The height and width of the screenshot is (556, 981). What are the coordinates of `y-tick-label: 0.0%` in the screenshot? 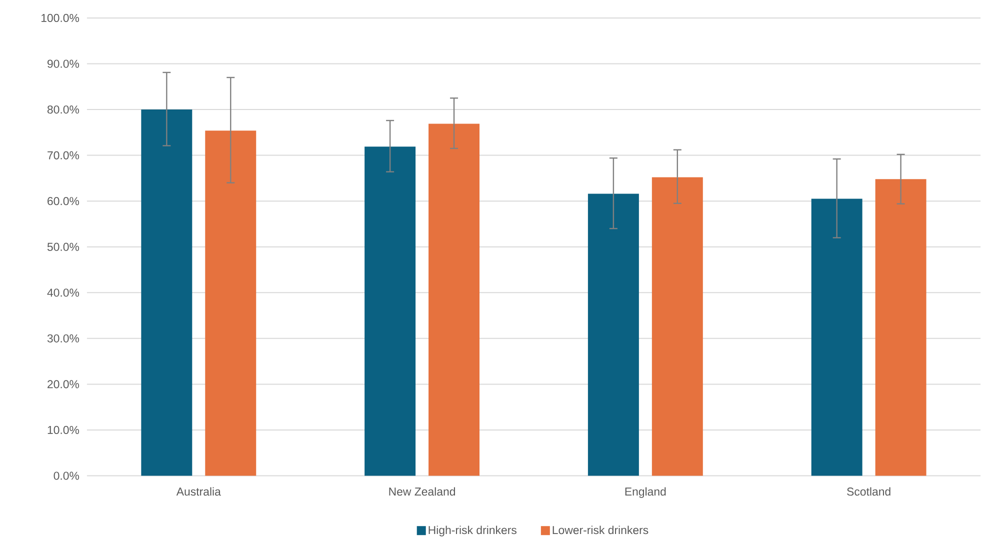 It's located at (67, 476).